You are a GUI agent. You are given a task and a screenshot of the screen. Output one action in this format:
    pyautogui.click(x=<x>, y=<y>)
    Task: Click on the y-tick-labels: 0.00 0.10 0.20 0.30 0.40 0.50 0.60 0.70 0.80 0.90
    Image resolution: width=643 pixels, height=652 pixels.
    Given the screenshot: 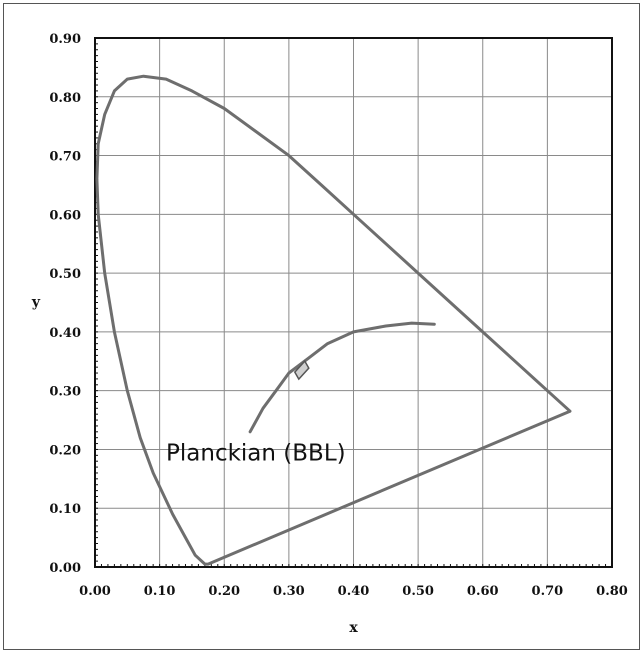 What is the action you would take?
    pyautogui.click(x=65, y=304)
    